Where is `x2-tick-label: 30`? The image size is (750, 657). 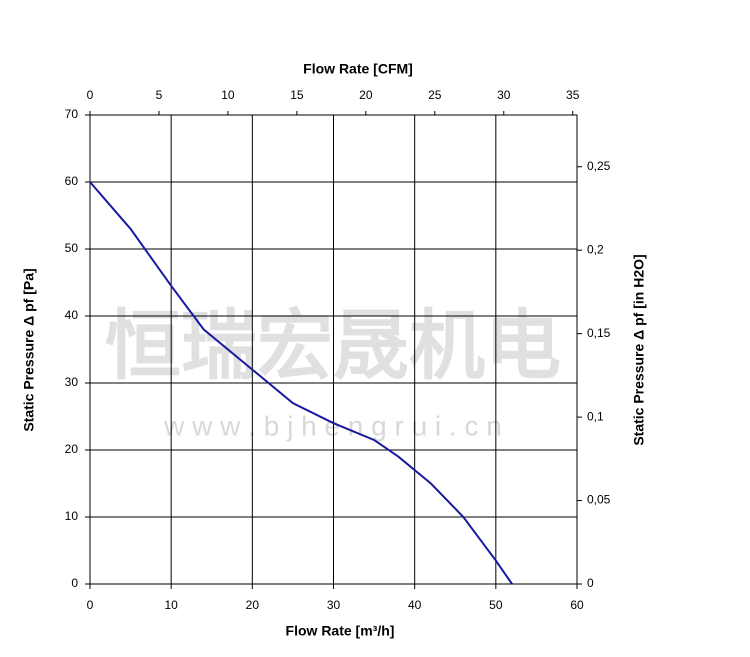
x2-tick-label: 30 is located at coordinates (504, 95).